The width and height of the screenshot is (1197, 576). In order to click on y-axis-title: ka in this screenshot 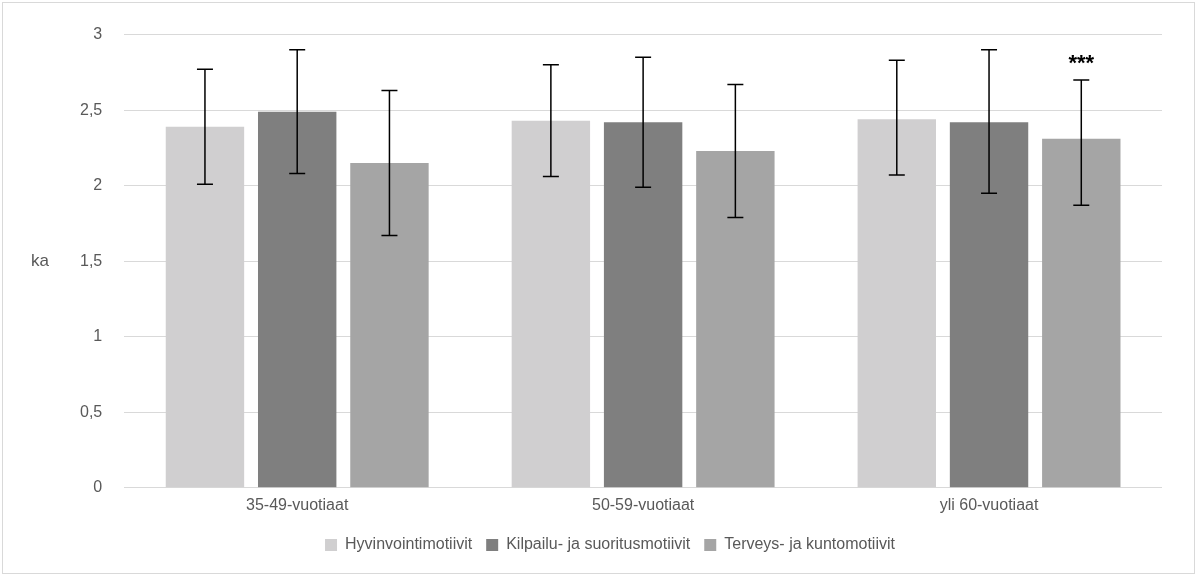, I will do `click(40, 260)`.